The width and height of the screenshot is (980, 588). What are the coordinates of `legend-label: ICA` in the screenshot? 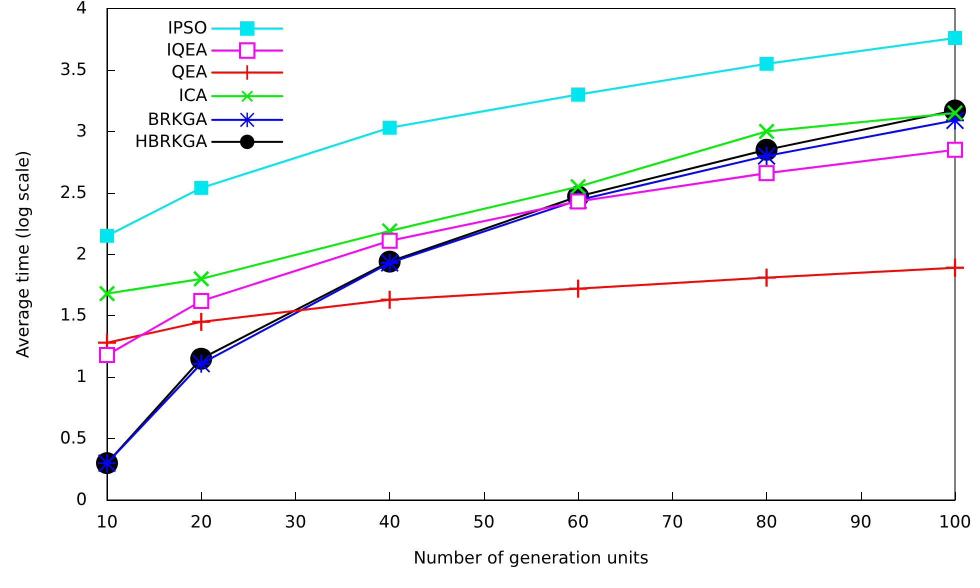 It's located at (193, 96).